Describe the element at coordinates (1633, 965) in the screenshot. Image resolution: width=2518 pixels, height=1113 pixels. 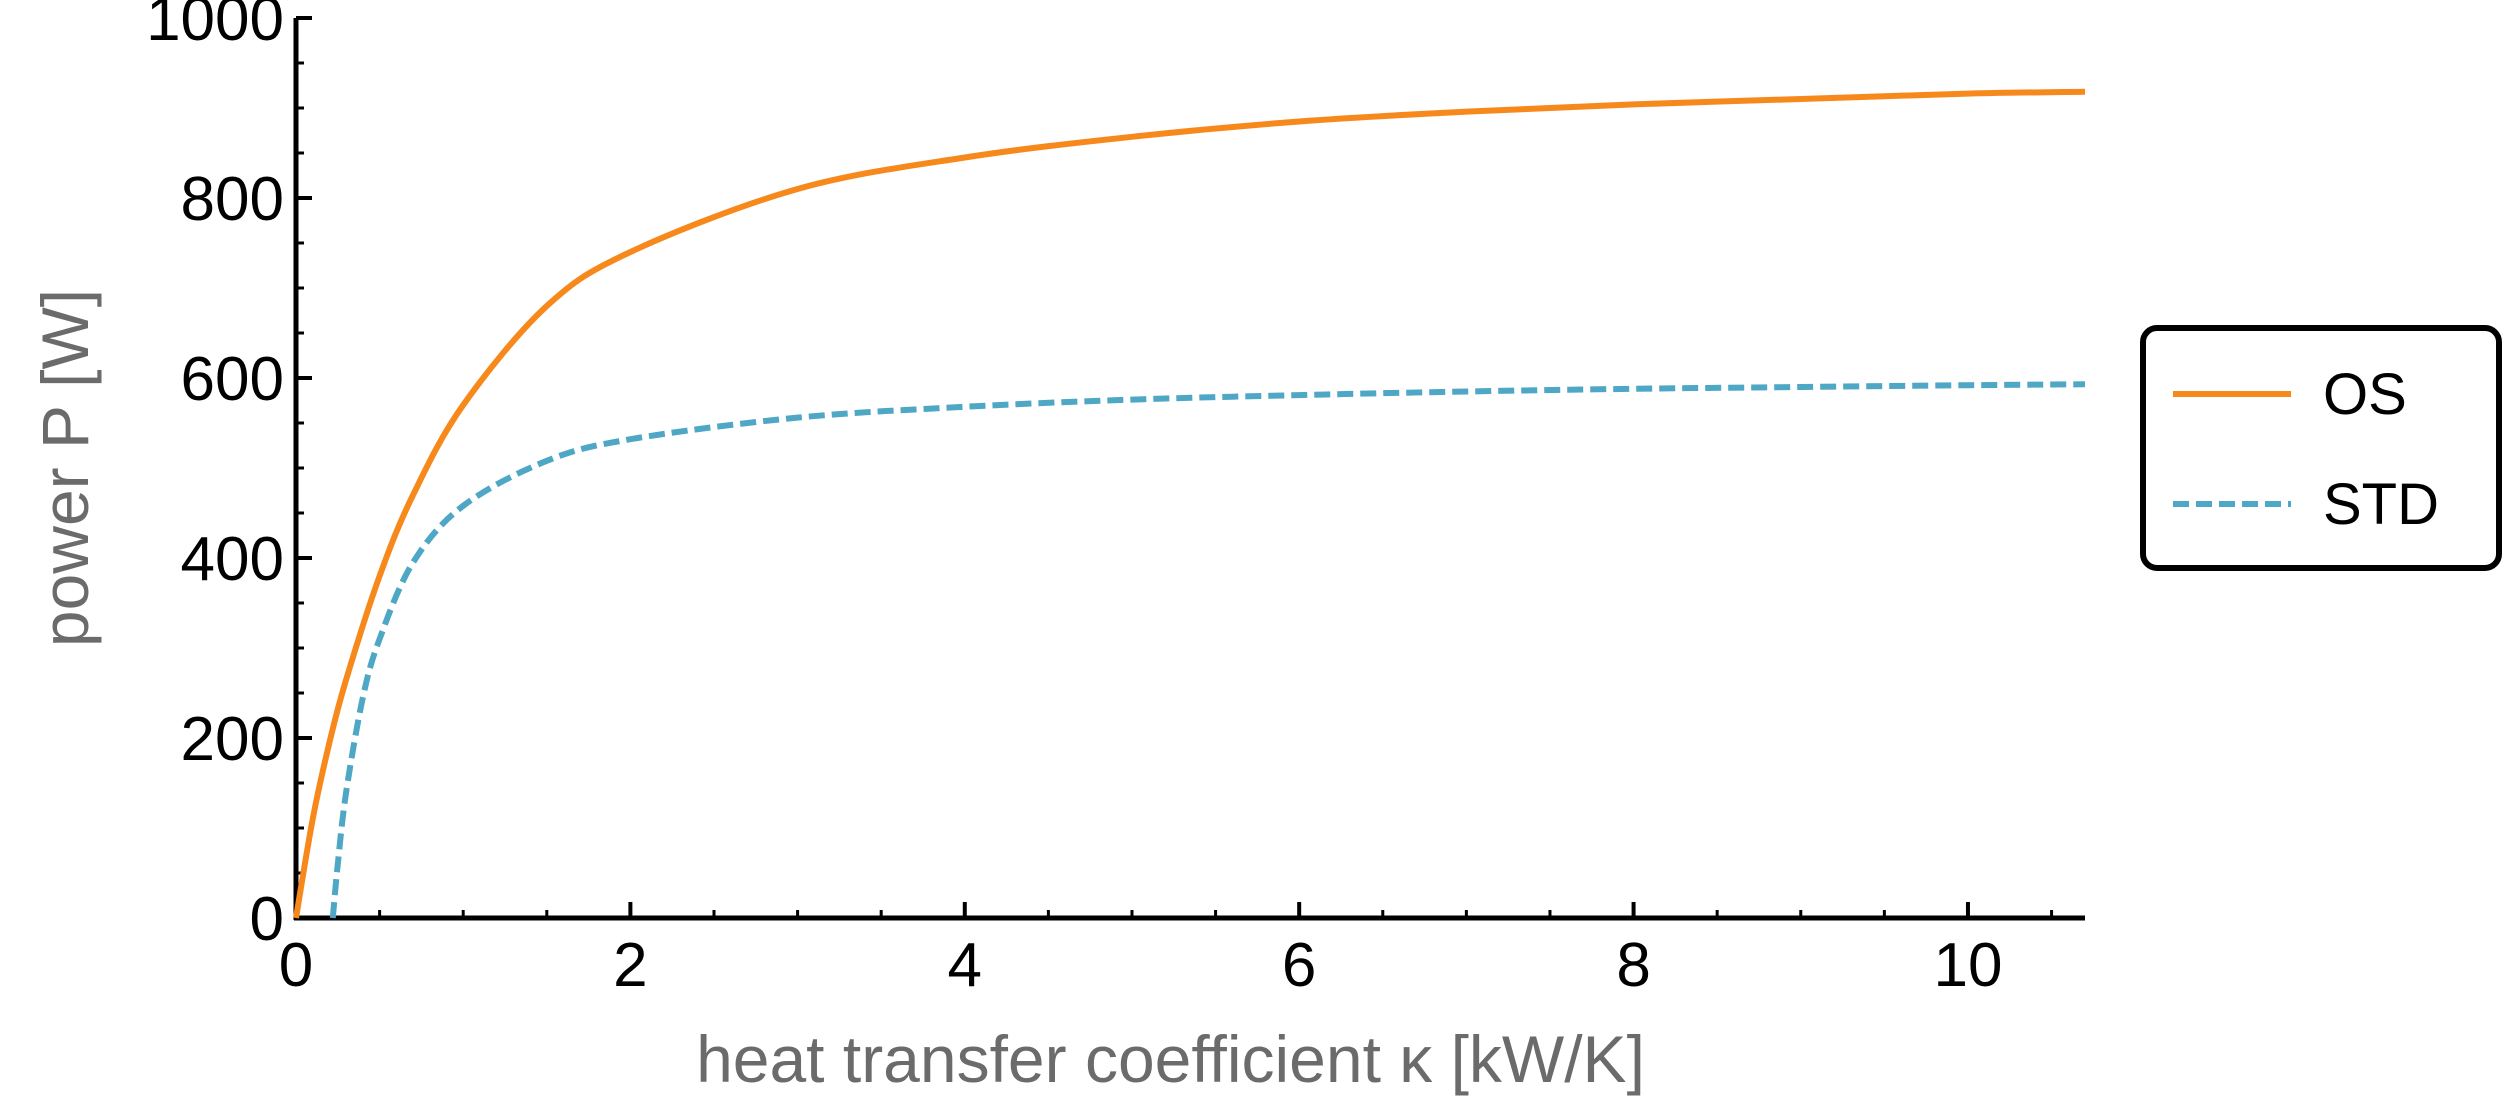
I see `x-tick-label: 8` at that location.